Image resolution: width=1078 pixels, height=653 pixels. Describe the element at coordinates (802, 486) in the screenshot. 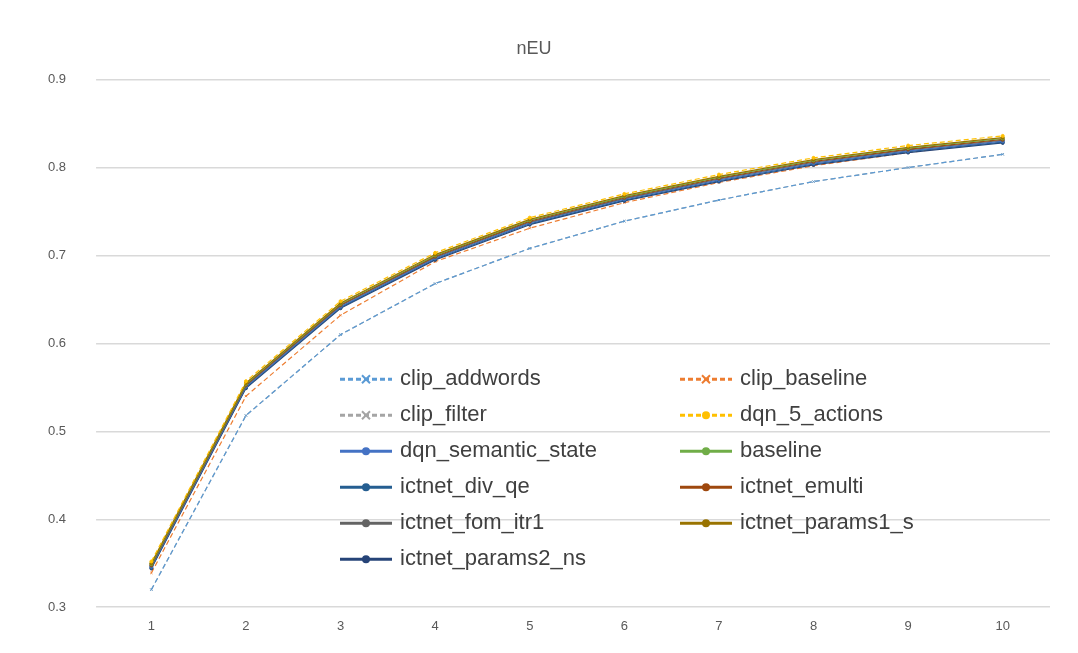

I see `legend-label: ictnet_emulti` at that location.